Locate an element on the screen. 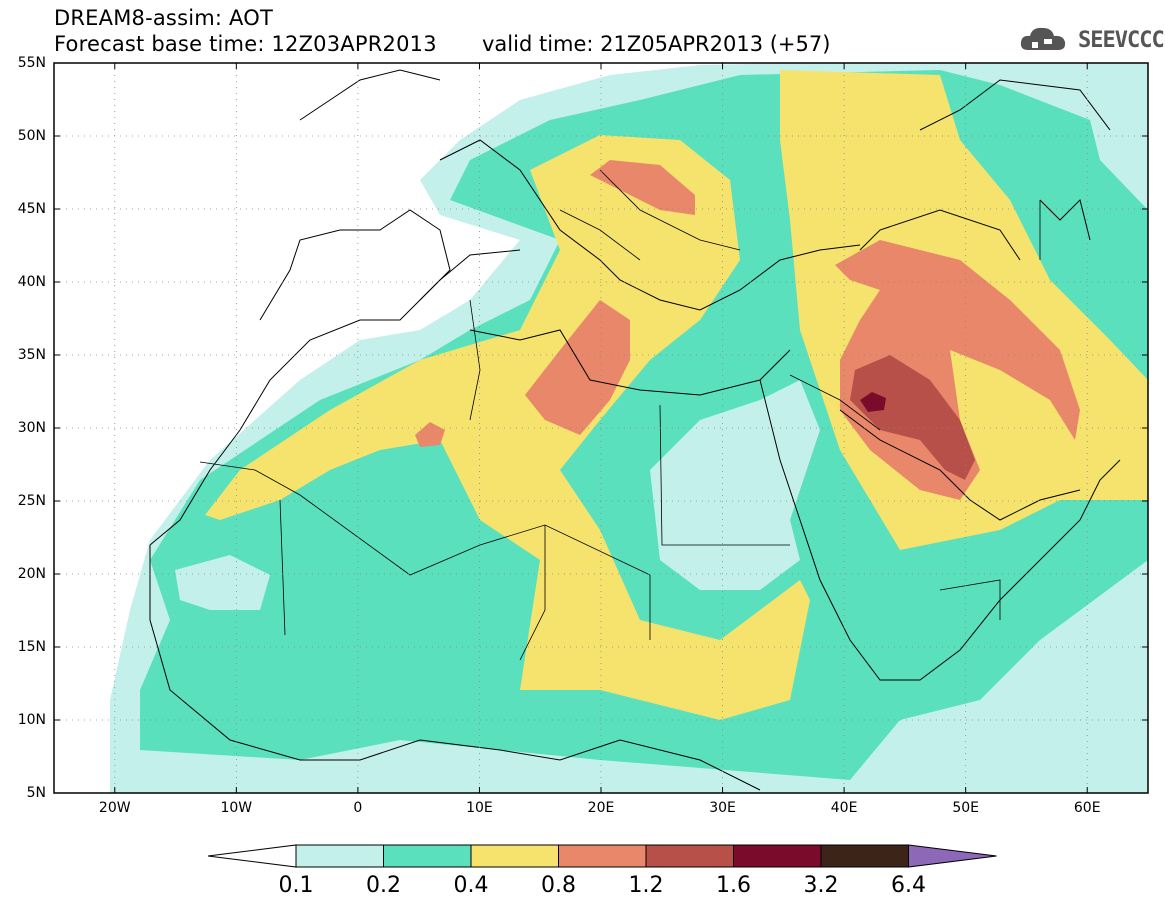  colorbar-label: 0.4 is located at coordinates (471, 885).